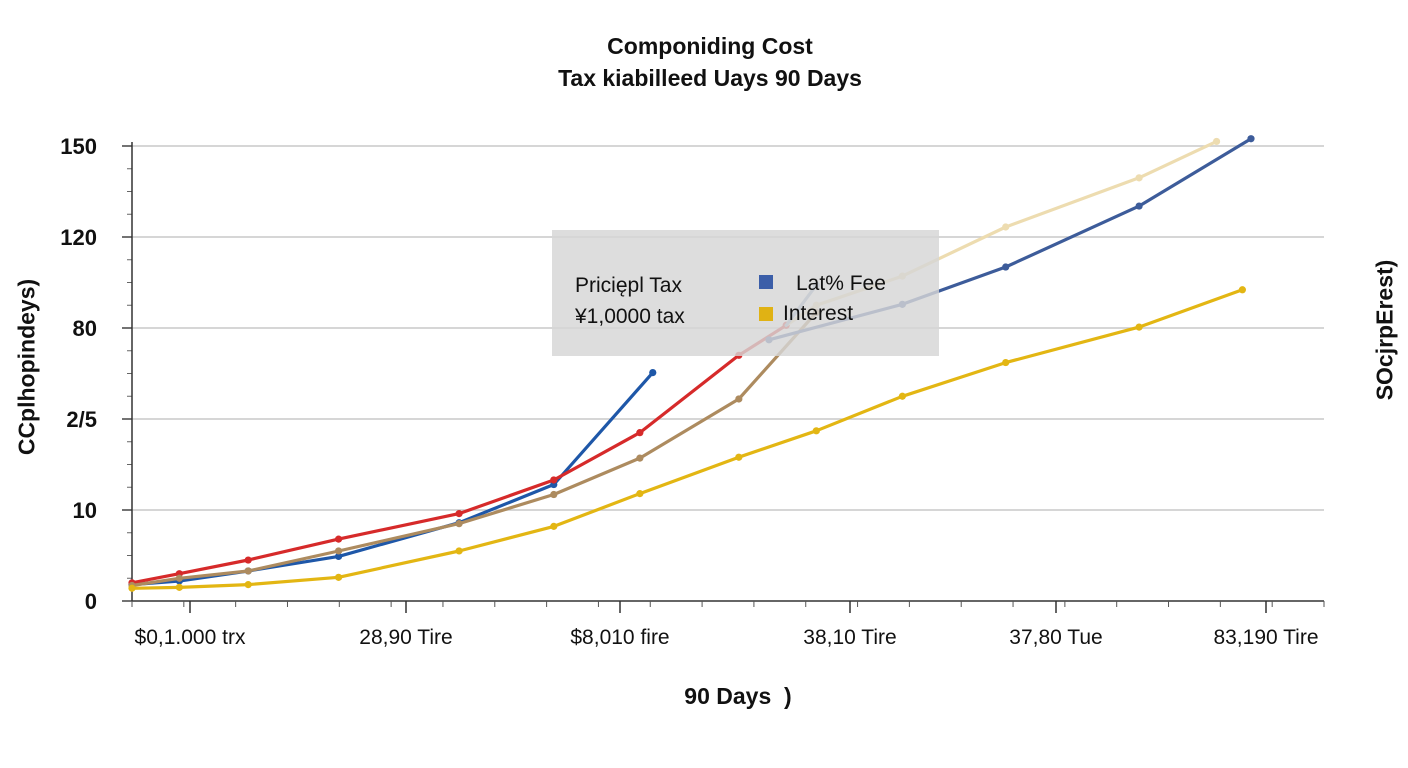 The width and height of the screenshot is (1408, 768). Describe the element at coordinates (190, 637) in the screenshot. I see `x-tick-label: $0,1.000 trx` at that location.